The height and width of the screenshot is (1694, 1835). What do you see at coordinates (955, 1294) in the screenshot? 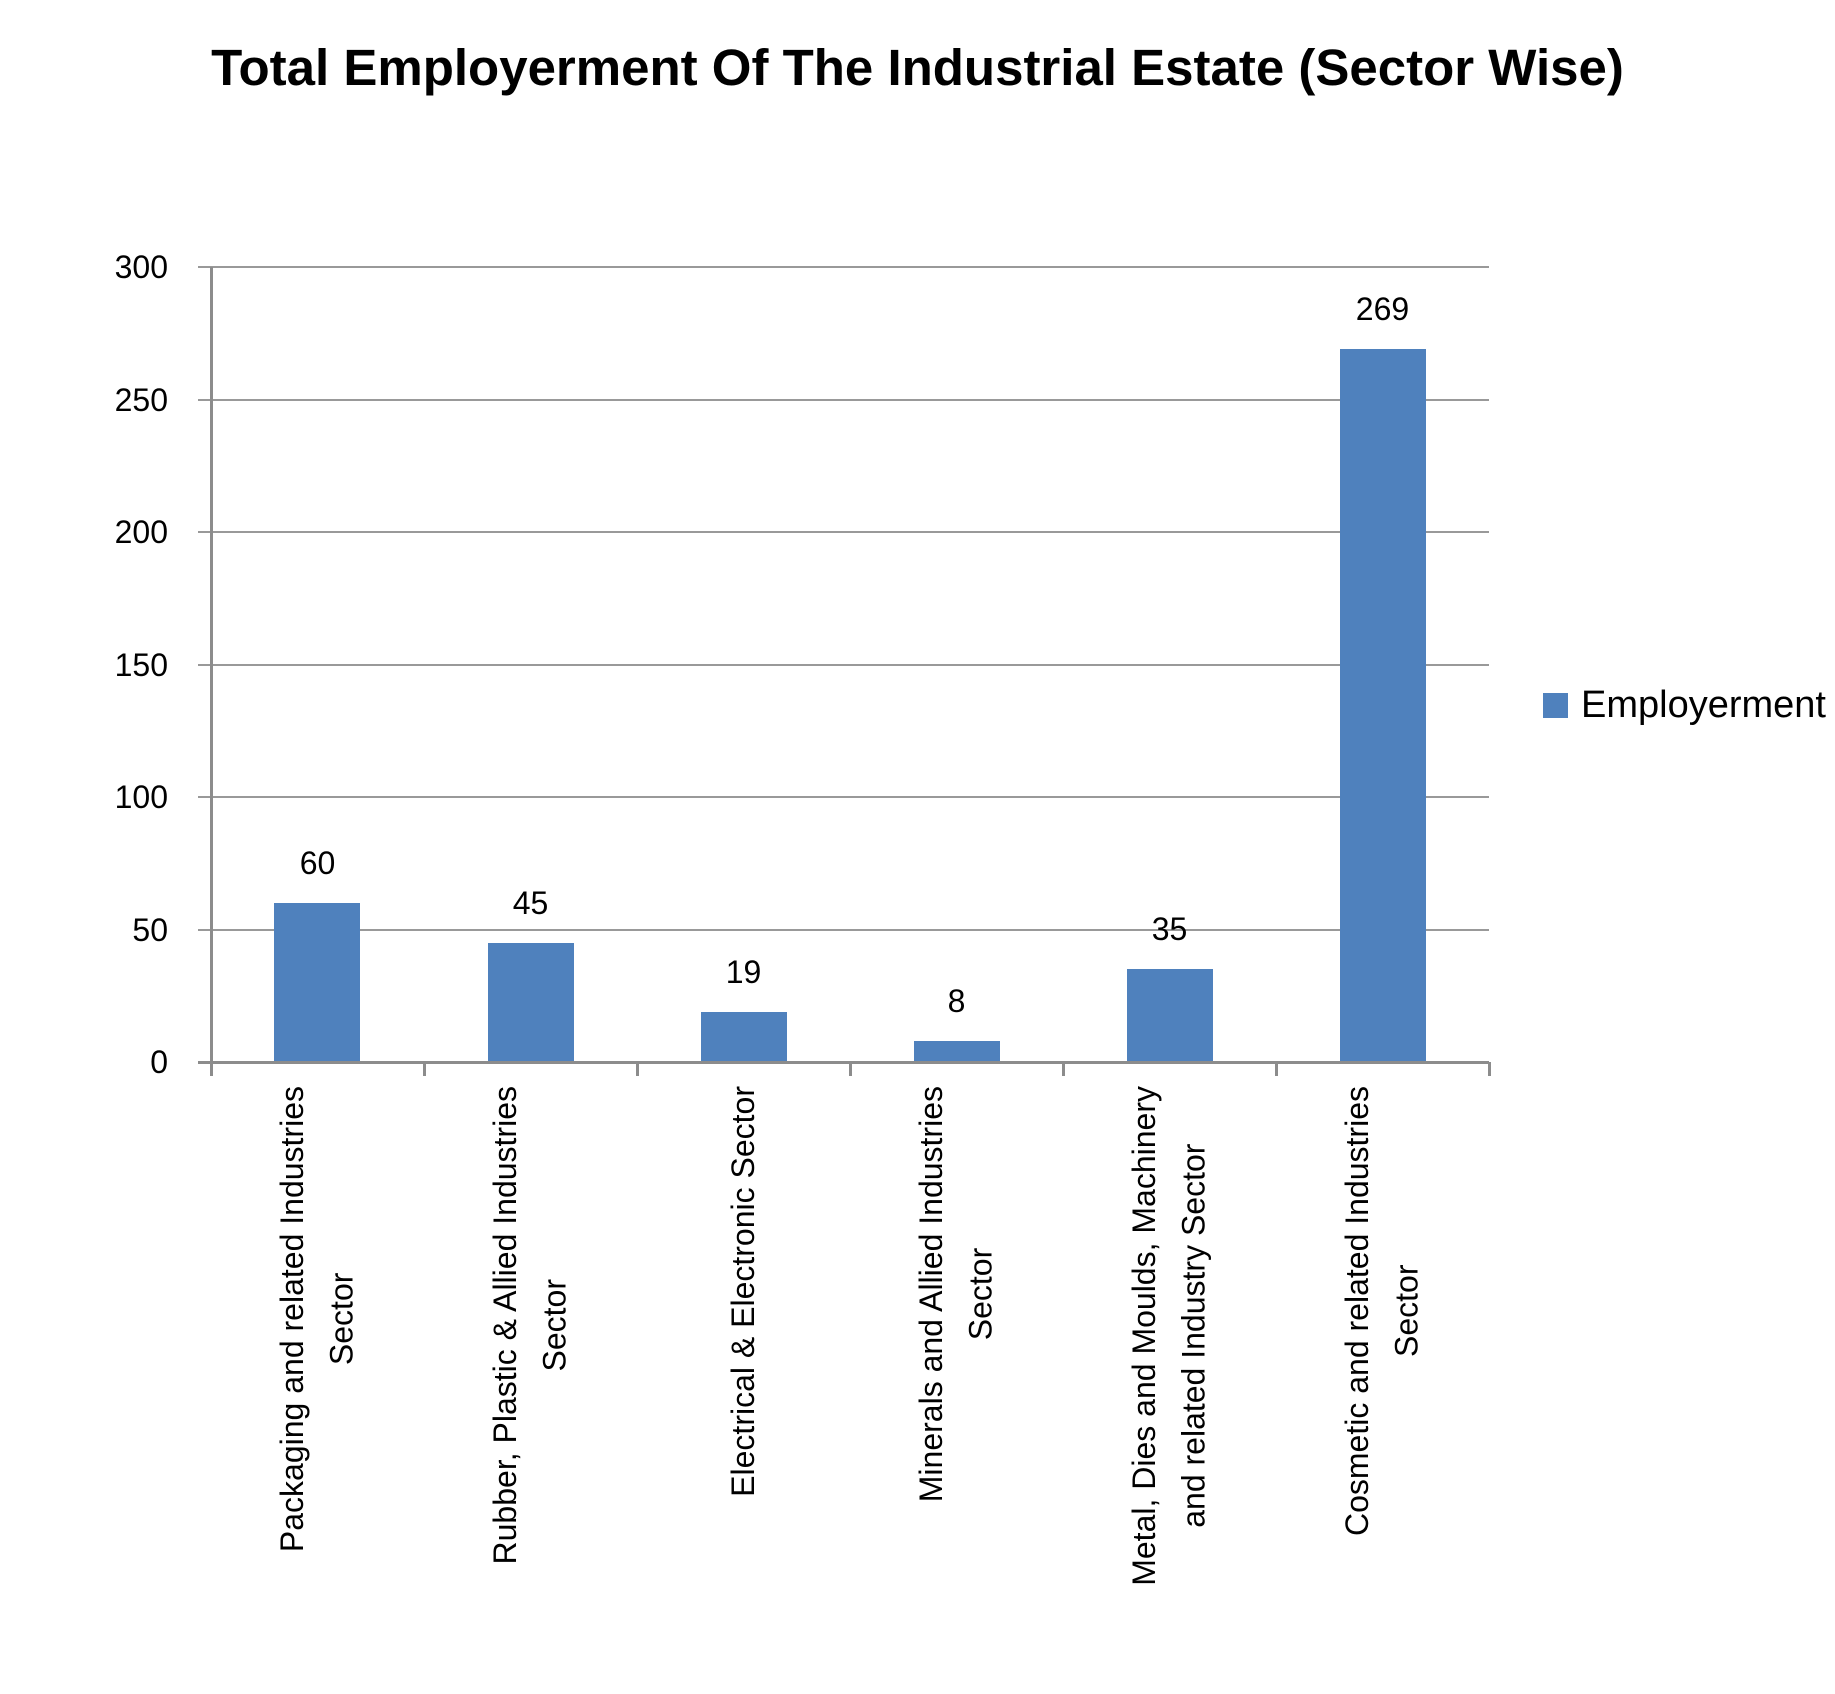
I see `x-category-label-3: Minerals and Allied Industries Sector` at bounding box center [955, 1294].